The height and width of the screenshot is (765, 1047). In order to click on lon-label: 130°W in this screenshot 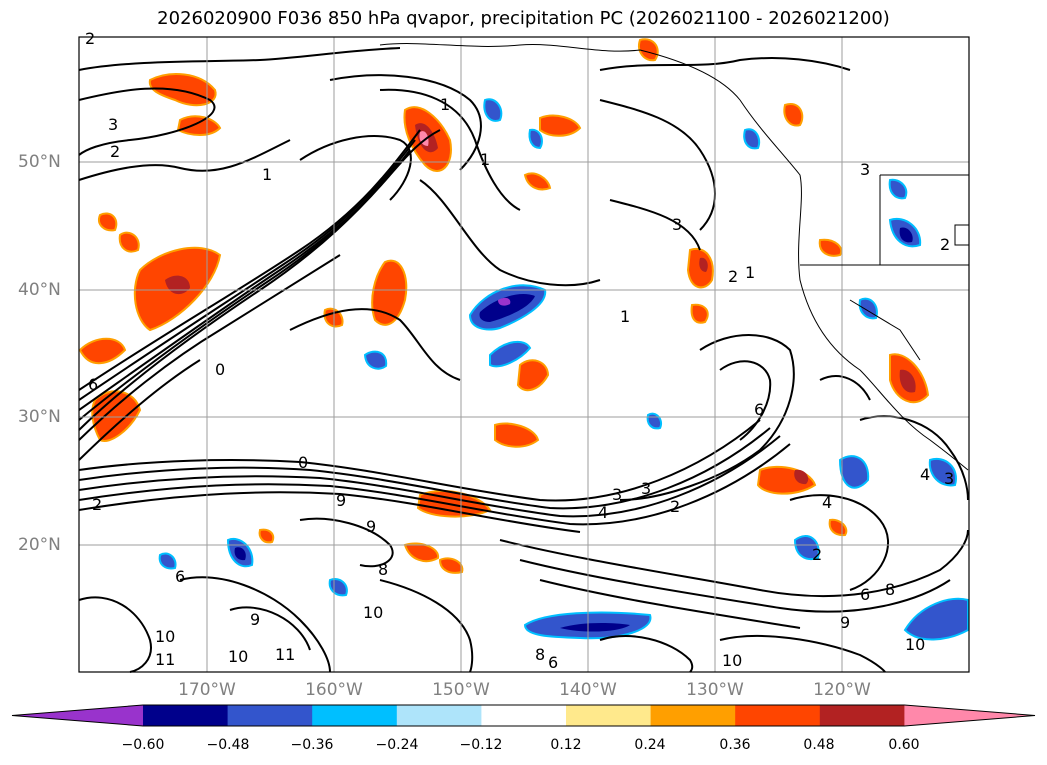, I will do `click(715, 690)`.